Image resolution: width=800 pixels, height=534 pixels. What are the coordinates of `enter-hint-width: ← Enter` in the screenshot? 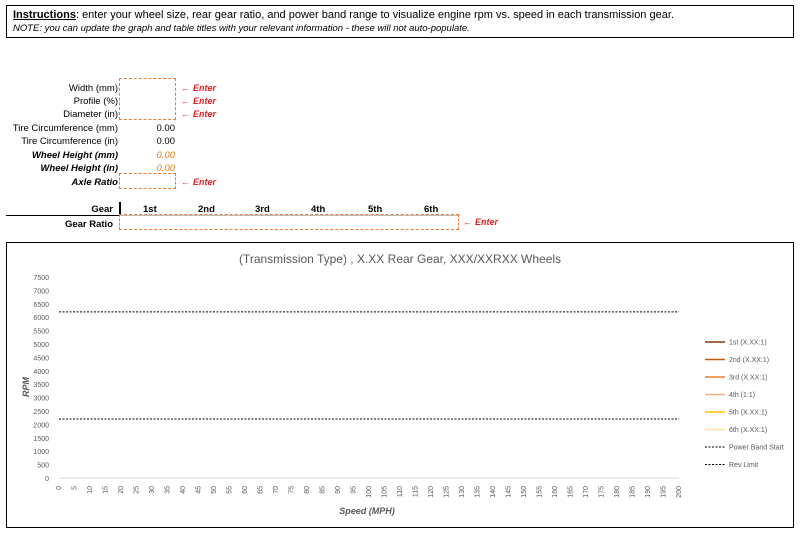 It's located at (198, 88).